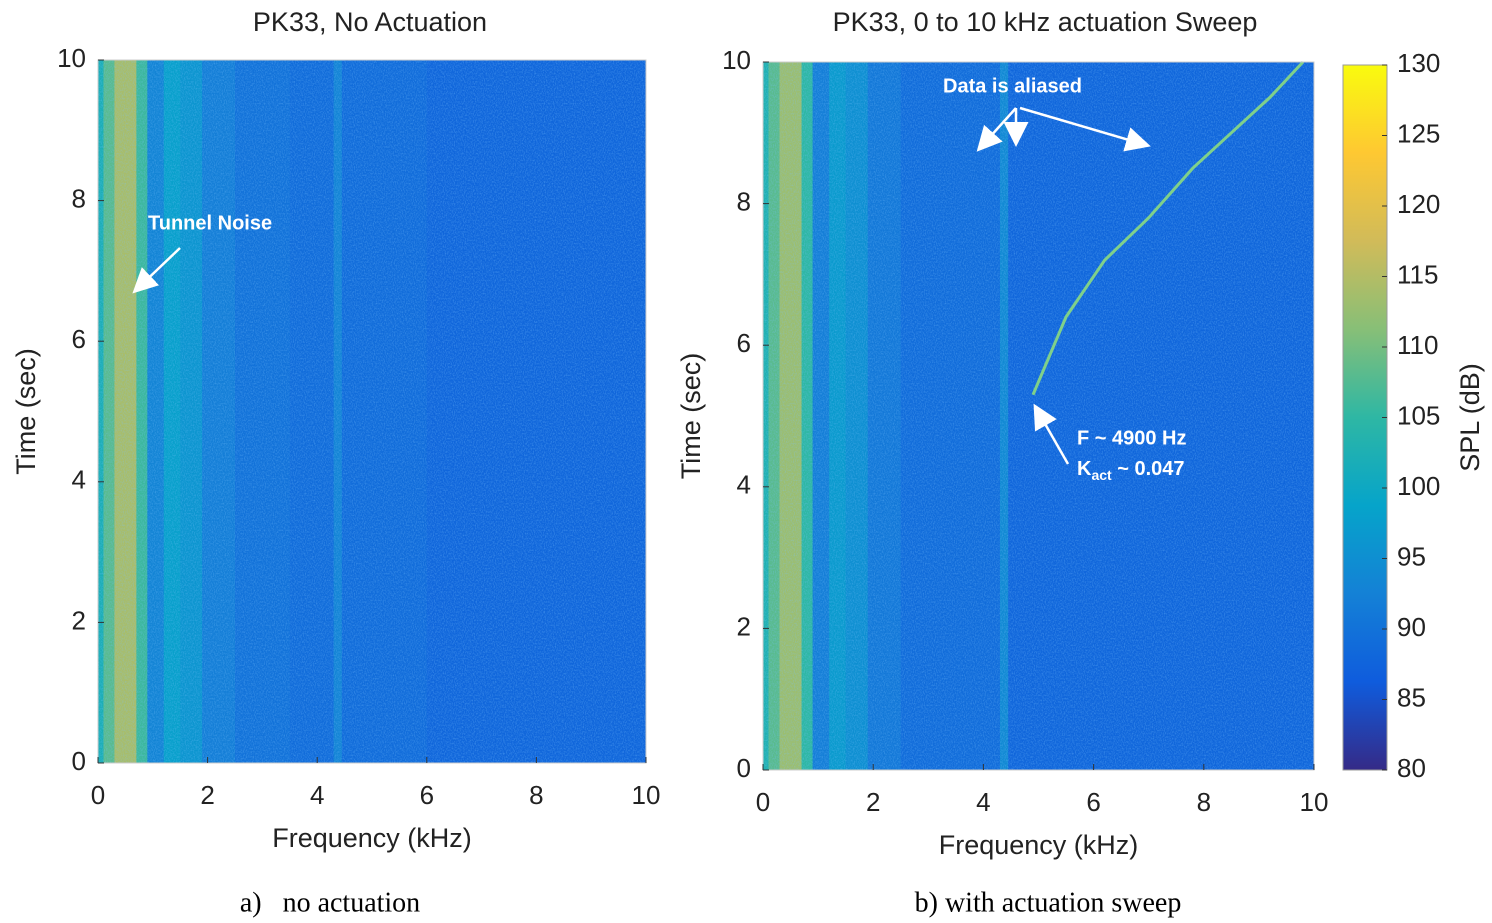  What do you see at coordinates (370, 22) in the screenshot?
I see `chart-title: PK33, No Actuation` at bounding box center [370, 22].